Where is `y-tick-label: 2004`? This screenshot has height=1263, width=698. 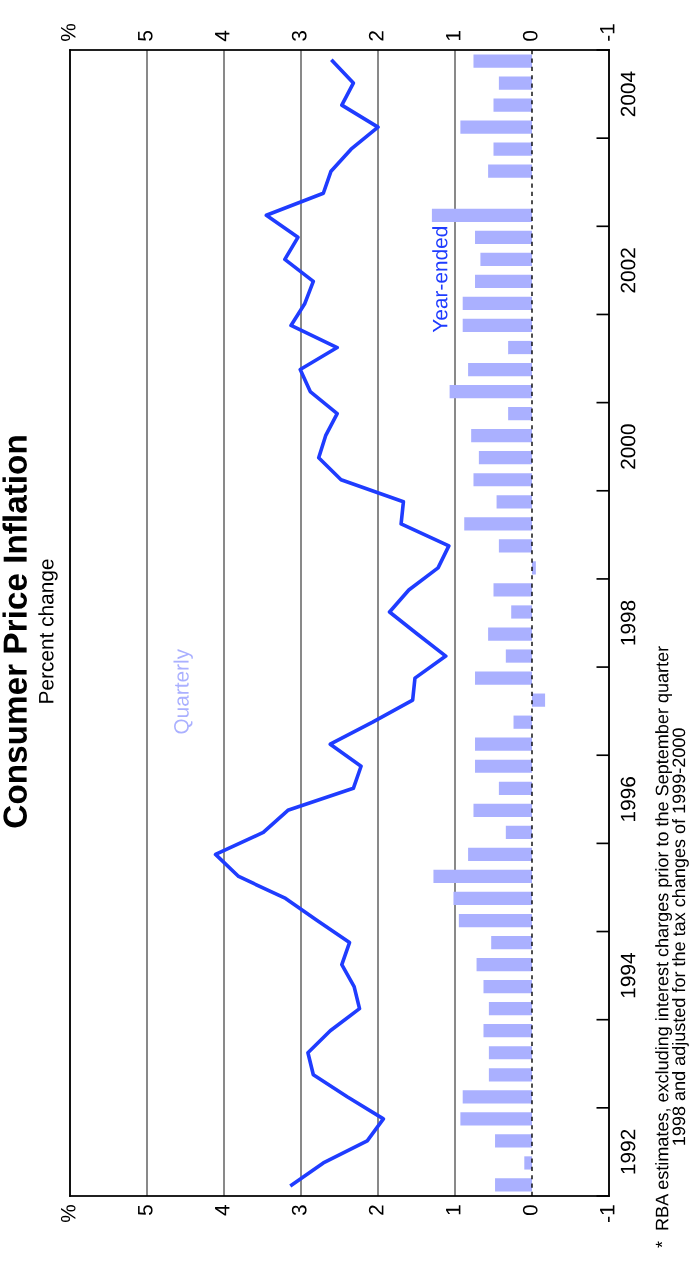
y-tick-label: 2004 is located at coordinates (628, 94).